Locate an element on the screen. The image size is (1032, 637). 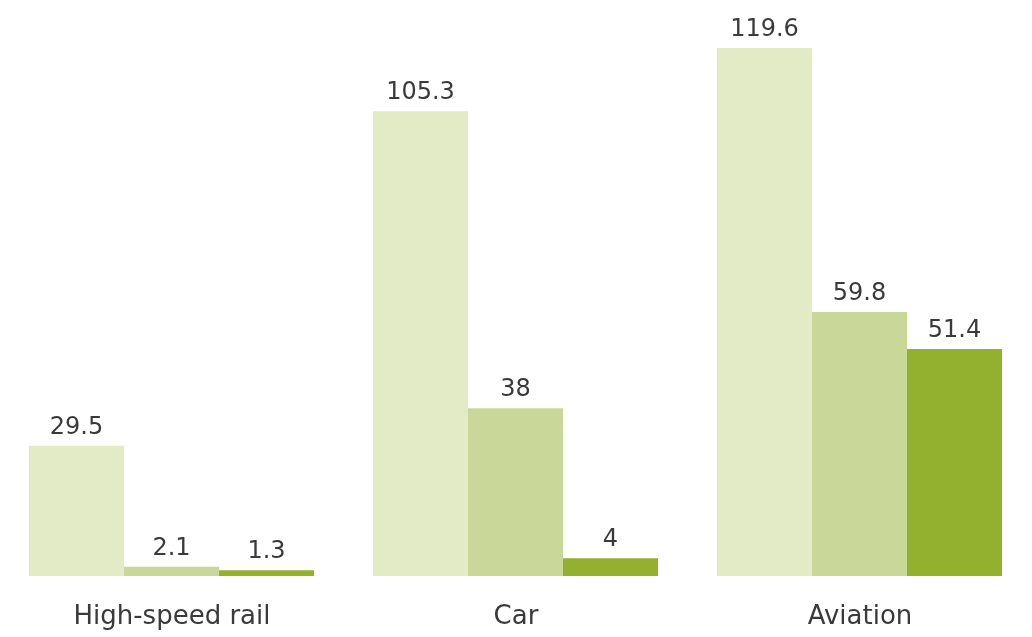
data-label: 2.1 is located at coordinates (171, 546).